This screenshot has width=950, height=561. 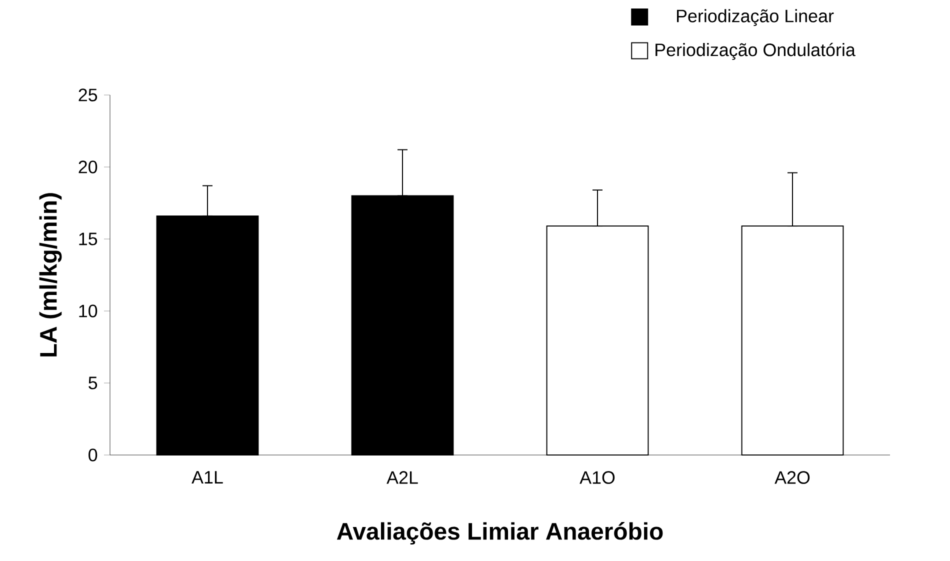 What do you see at coordinates (402, 477) in the screenshot?
I see `x-tick-label: A2L` at bounding box center [402, 477].